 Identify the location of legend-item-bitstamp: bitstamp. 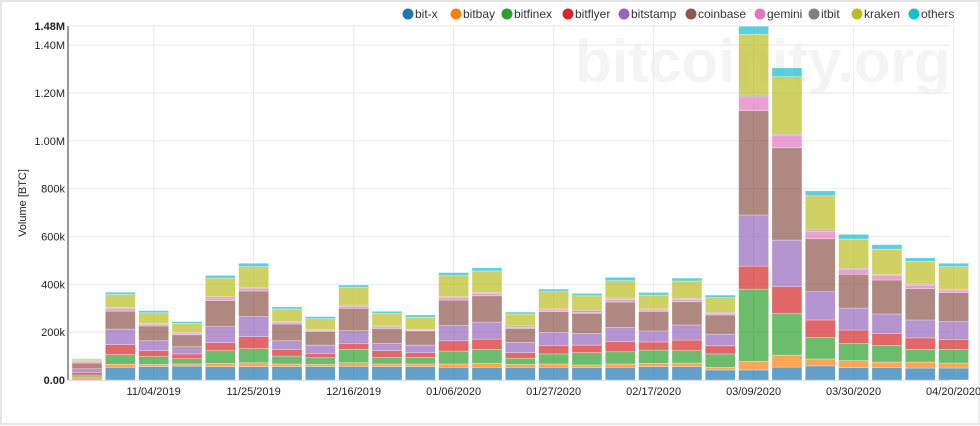
(647, 14).